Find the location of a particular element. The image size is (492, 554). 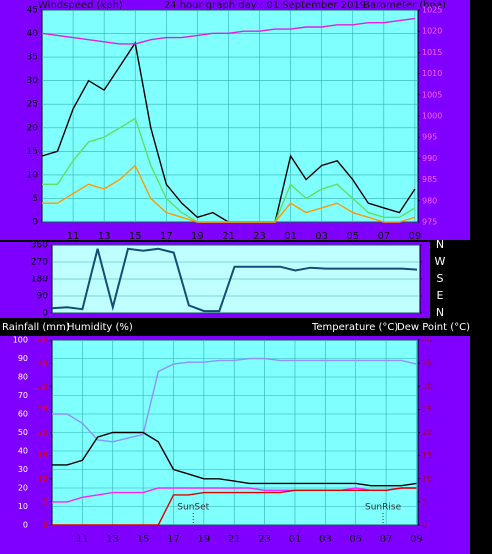

y2-label: Temperature (°C) is located at coordinates (354, 327).